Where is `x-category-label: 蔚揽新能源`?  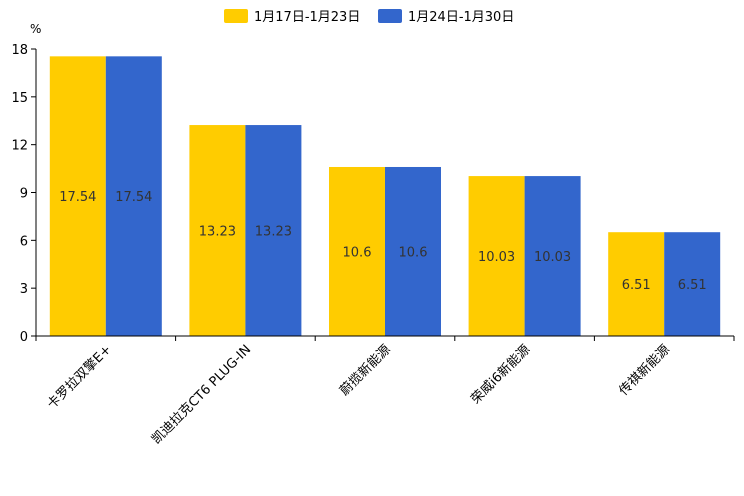 x-category-label: 蔚揽新能源 is located at coordinates (365, 370).